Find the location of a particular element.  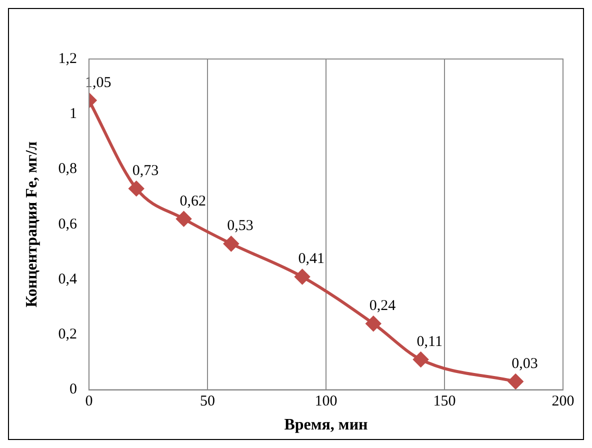

x-tick-label: 200 is located at coordinates (563, 402).